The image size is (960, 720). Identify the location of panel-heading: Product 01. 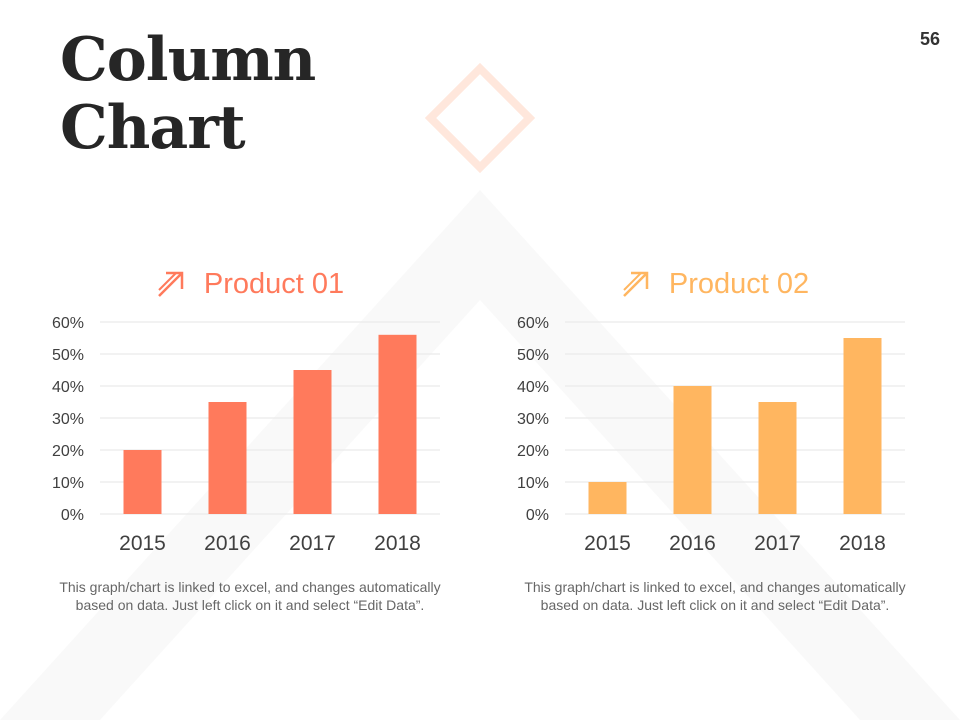
(250, 284).